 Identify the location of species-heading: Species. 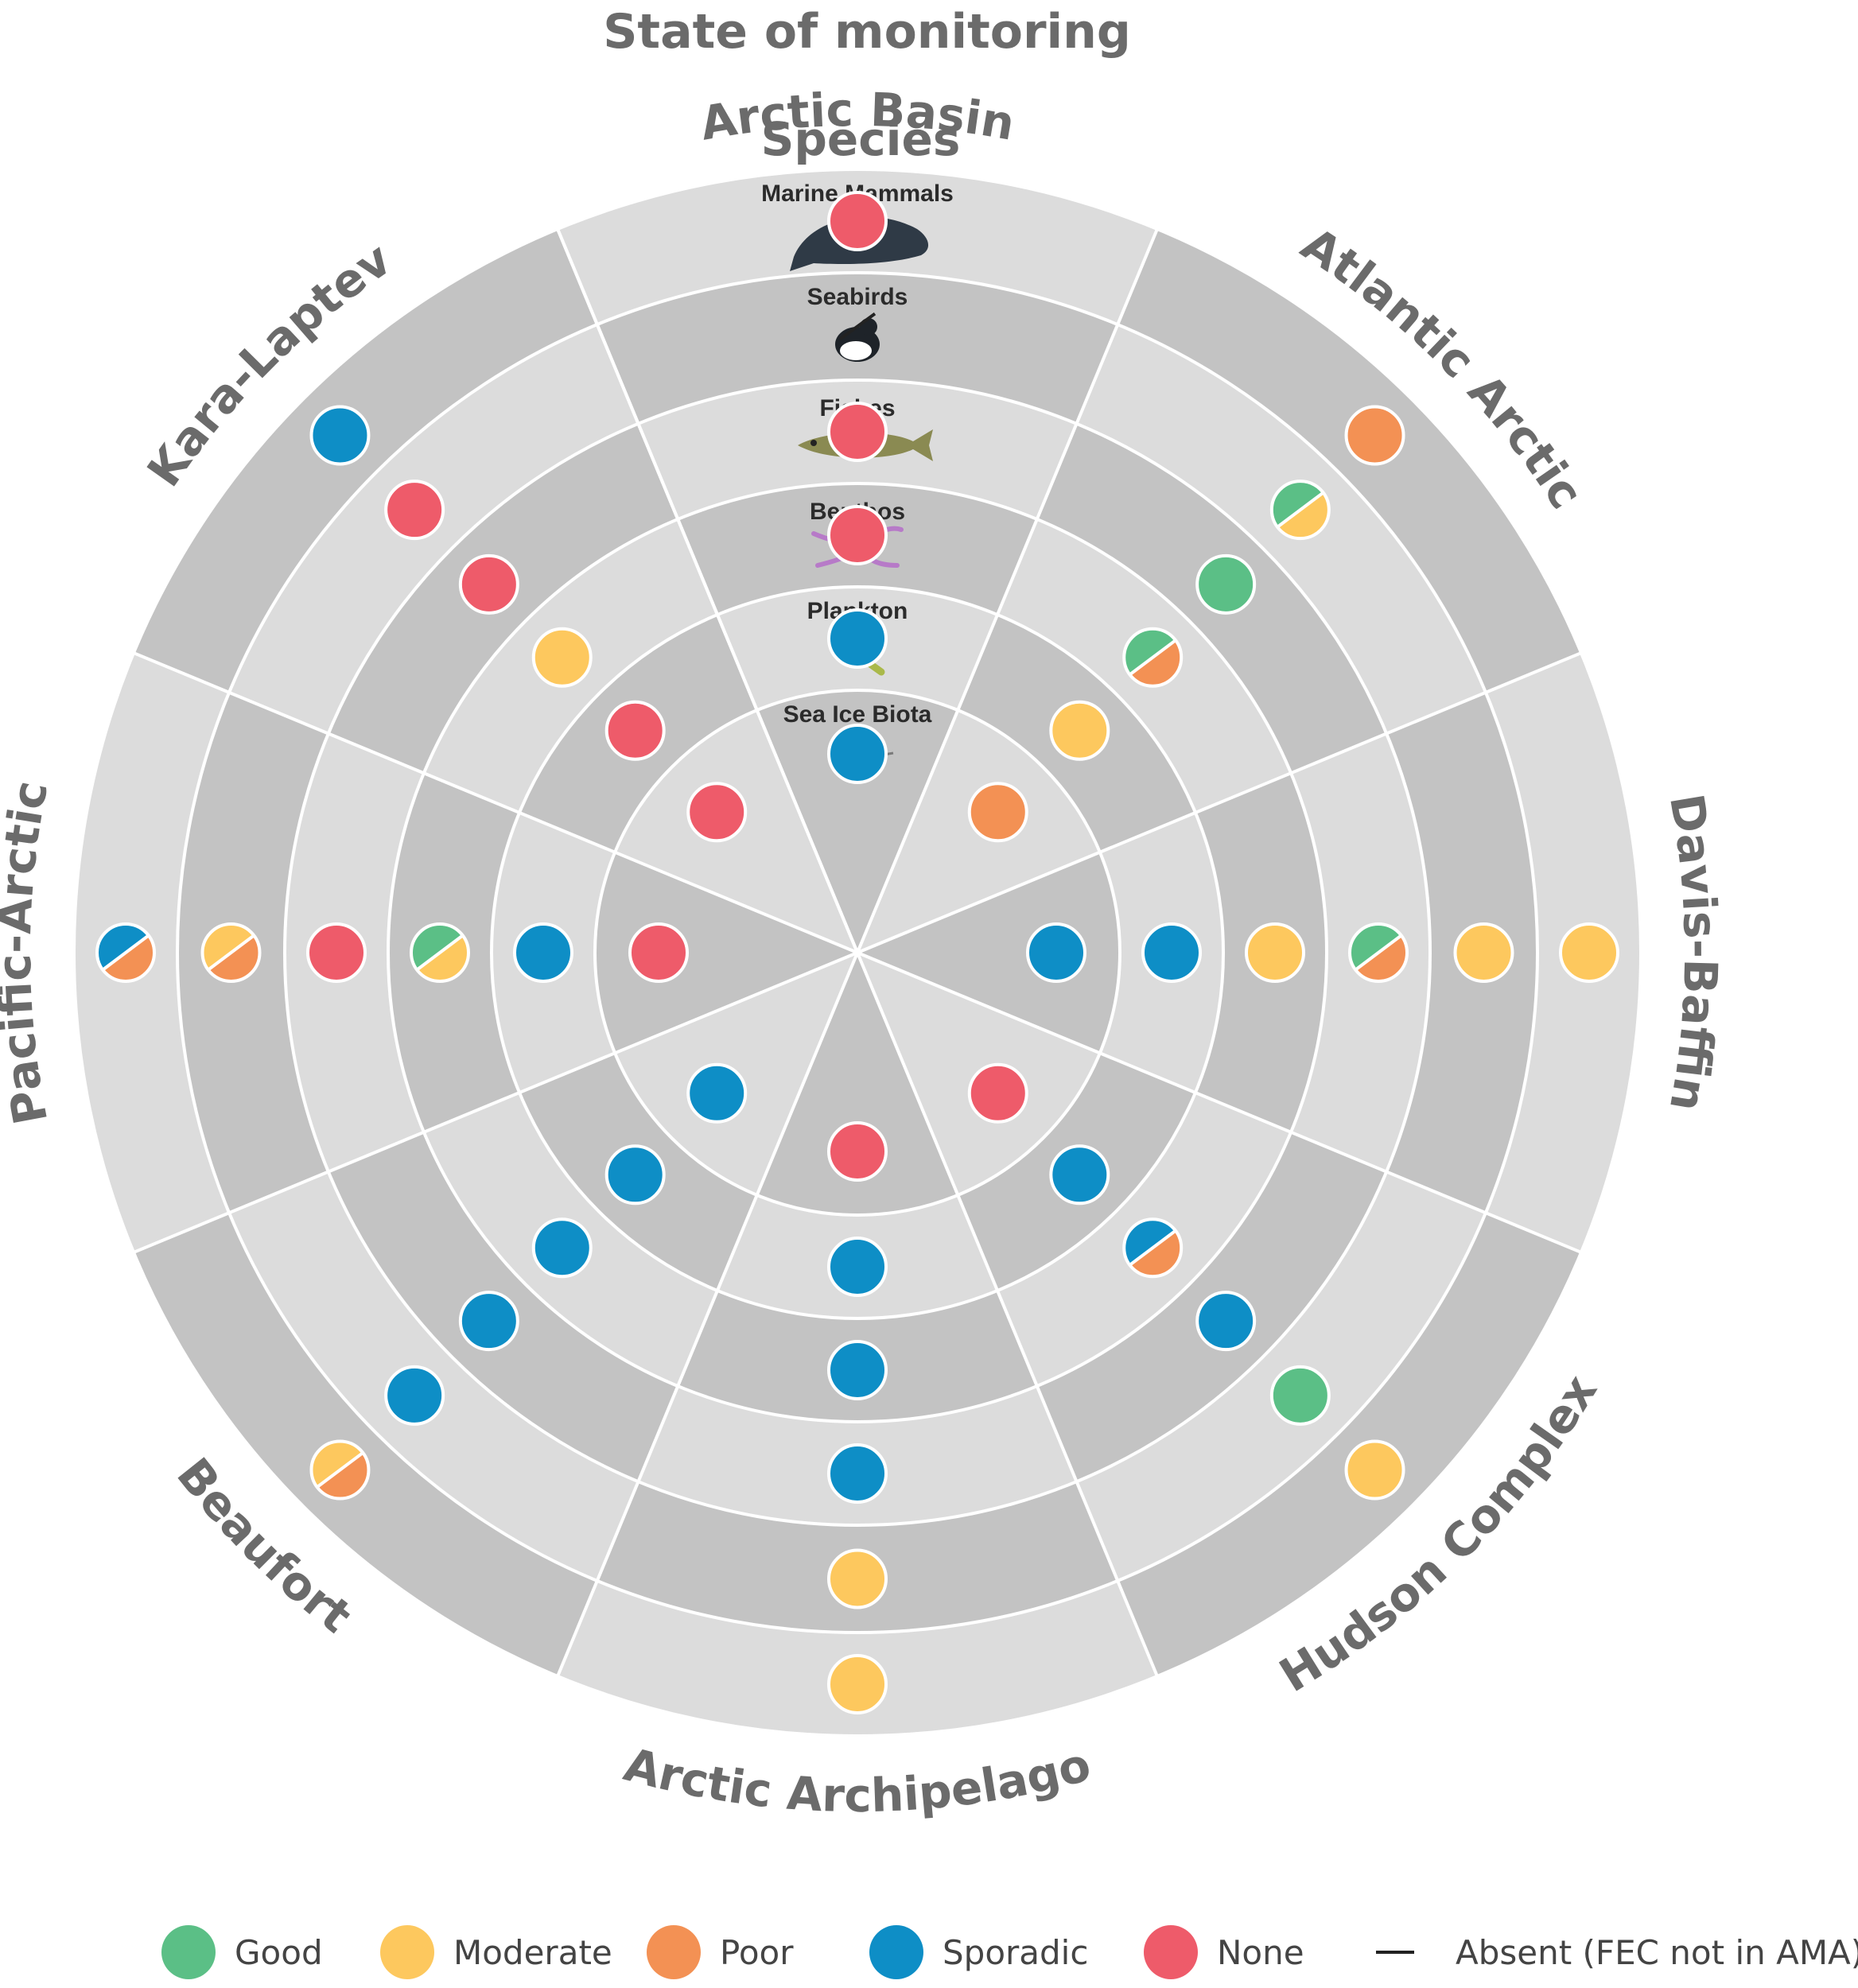
(861, 139).